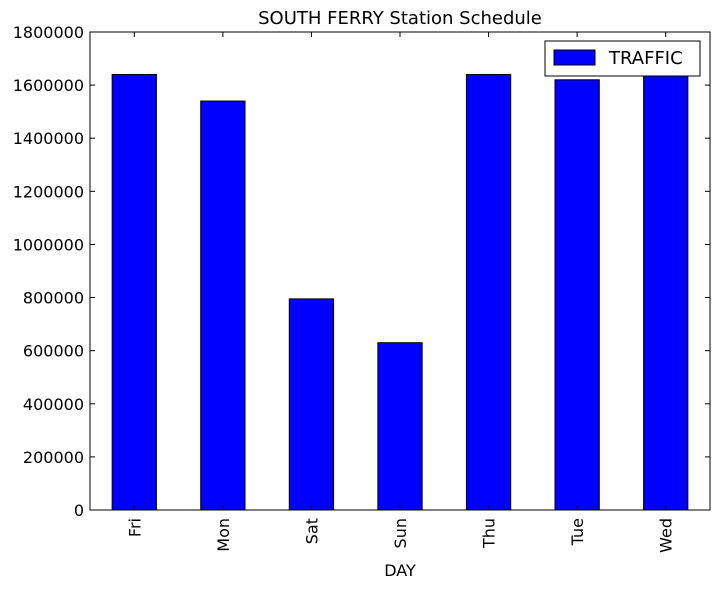 The height and width of the screenshot is (589, 719). I want to click on y-tick-label-0: 0, so click(79, 510).